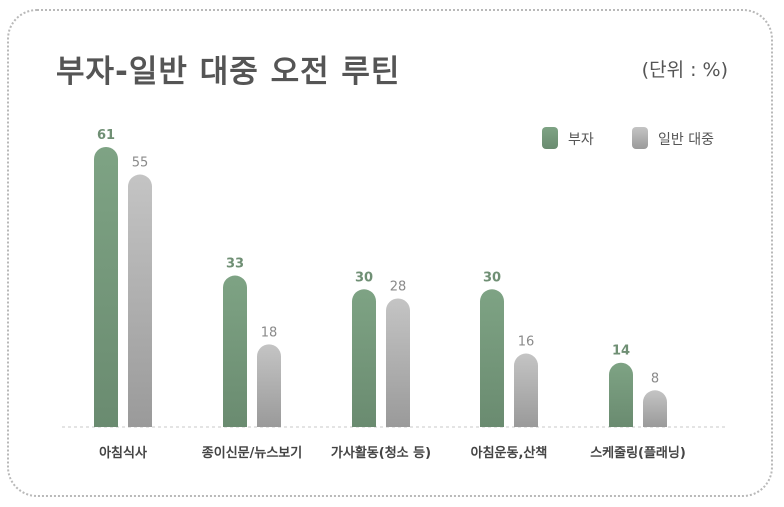 Image resolution: width=784 pixels, height=507 pixels. I want to click on legend-label-rich: 부자, so click(581, 140).